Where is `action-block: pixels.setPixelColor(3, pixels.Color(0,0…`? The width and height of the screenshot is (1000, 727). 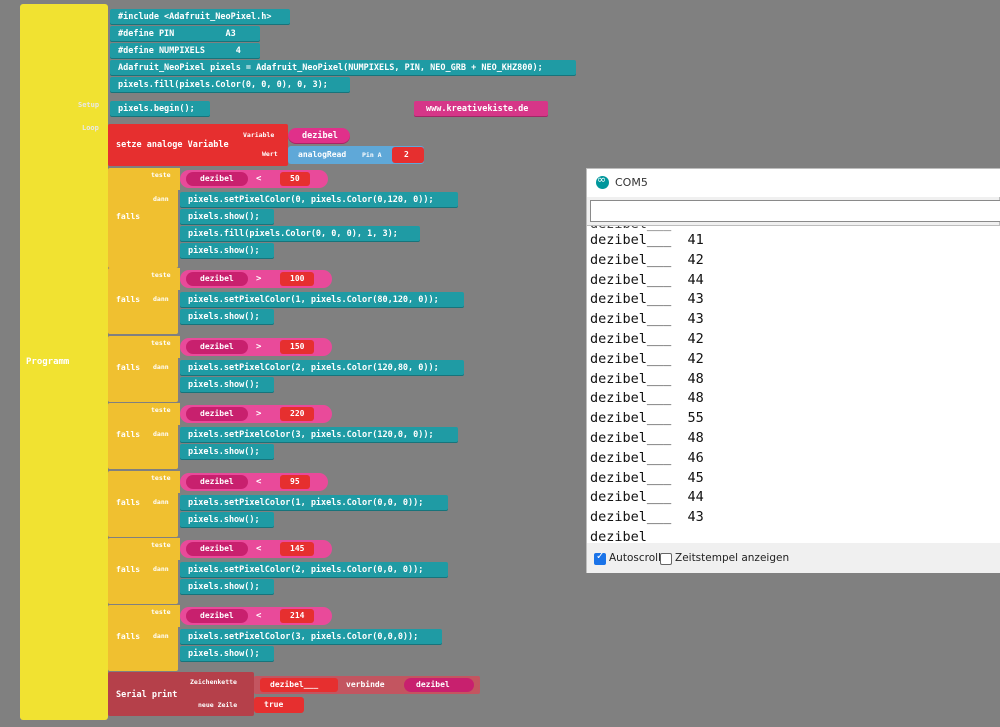
action-block: pixels.setPixelColor(3, pixels.Color(0,0… is located at coordinates (311, 637).